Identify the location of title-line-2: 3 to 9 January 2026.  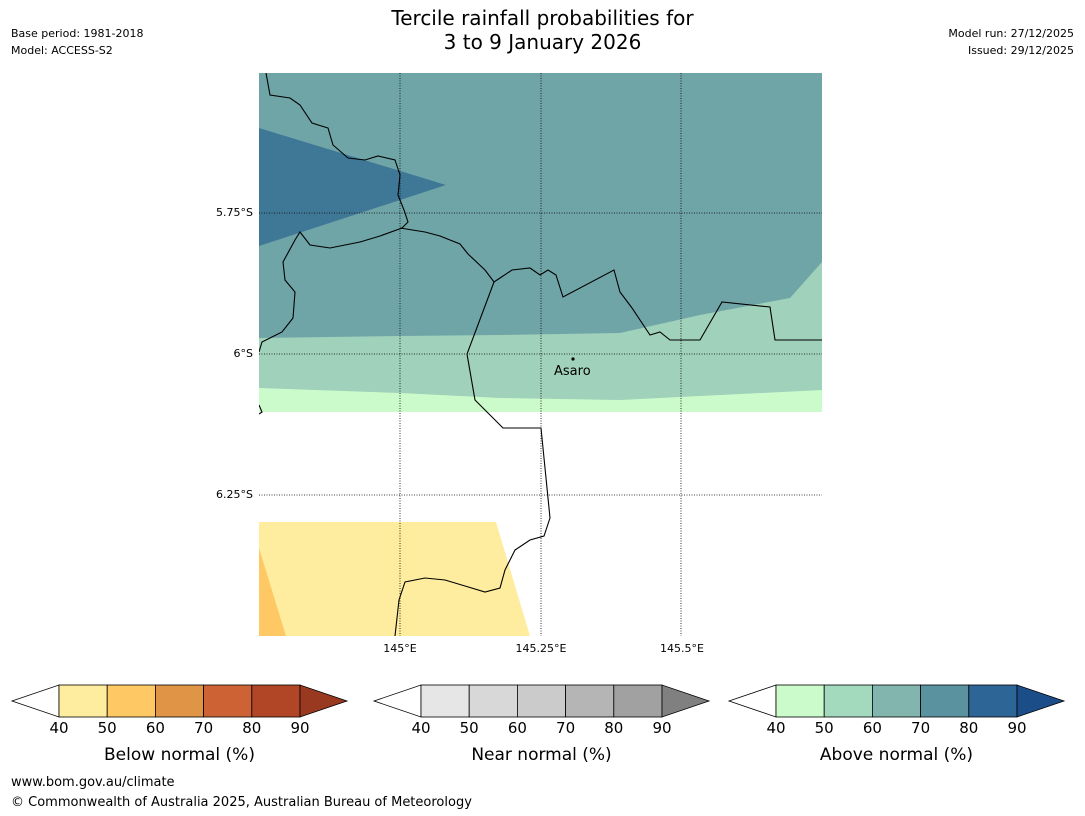
(542, 42).